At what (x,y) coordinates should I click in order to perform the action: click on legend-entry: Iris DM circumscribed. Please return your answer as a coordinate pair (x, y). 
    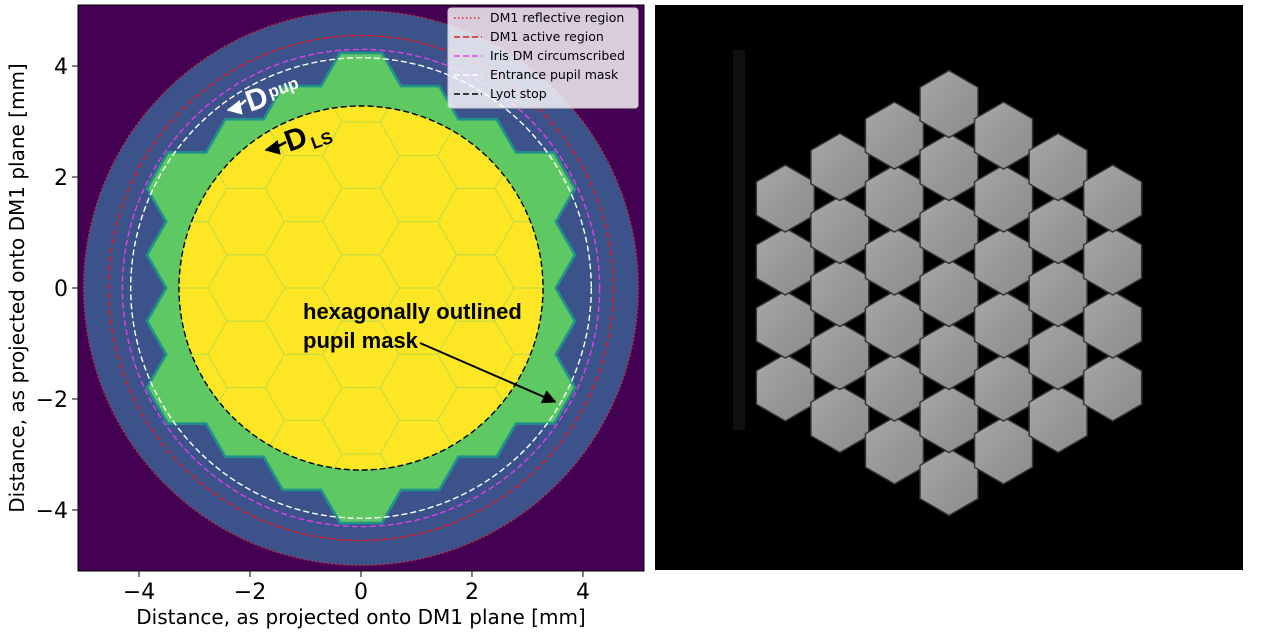
    Looking at the image, I should click on (557, 55).